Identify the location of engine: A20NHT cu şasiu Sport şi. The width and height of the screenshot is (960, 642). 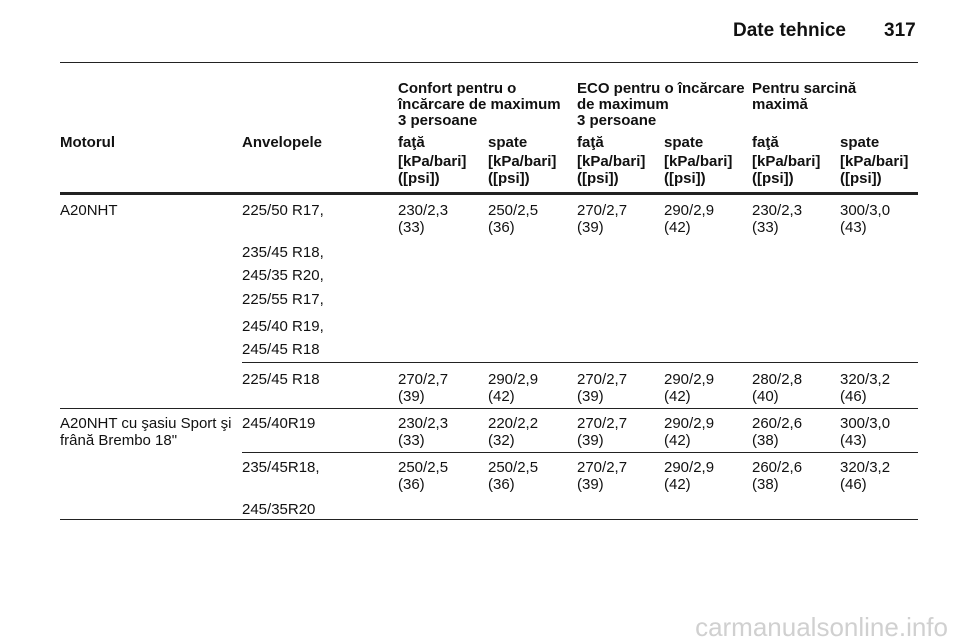
(146, 423).